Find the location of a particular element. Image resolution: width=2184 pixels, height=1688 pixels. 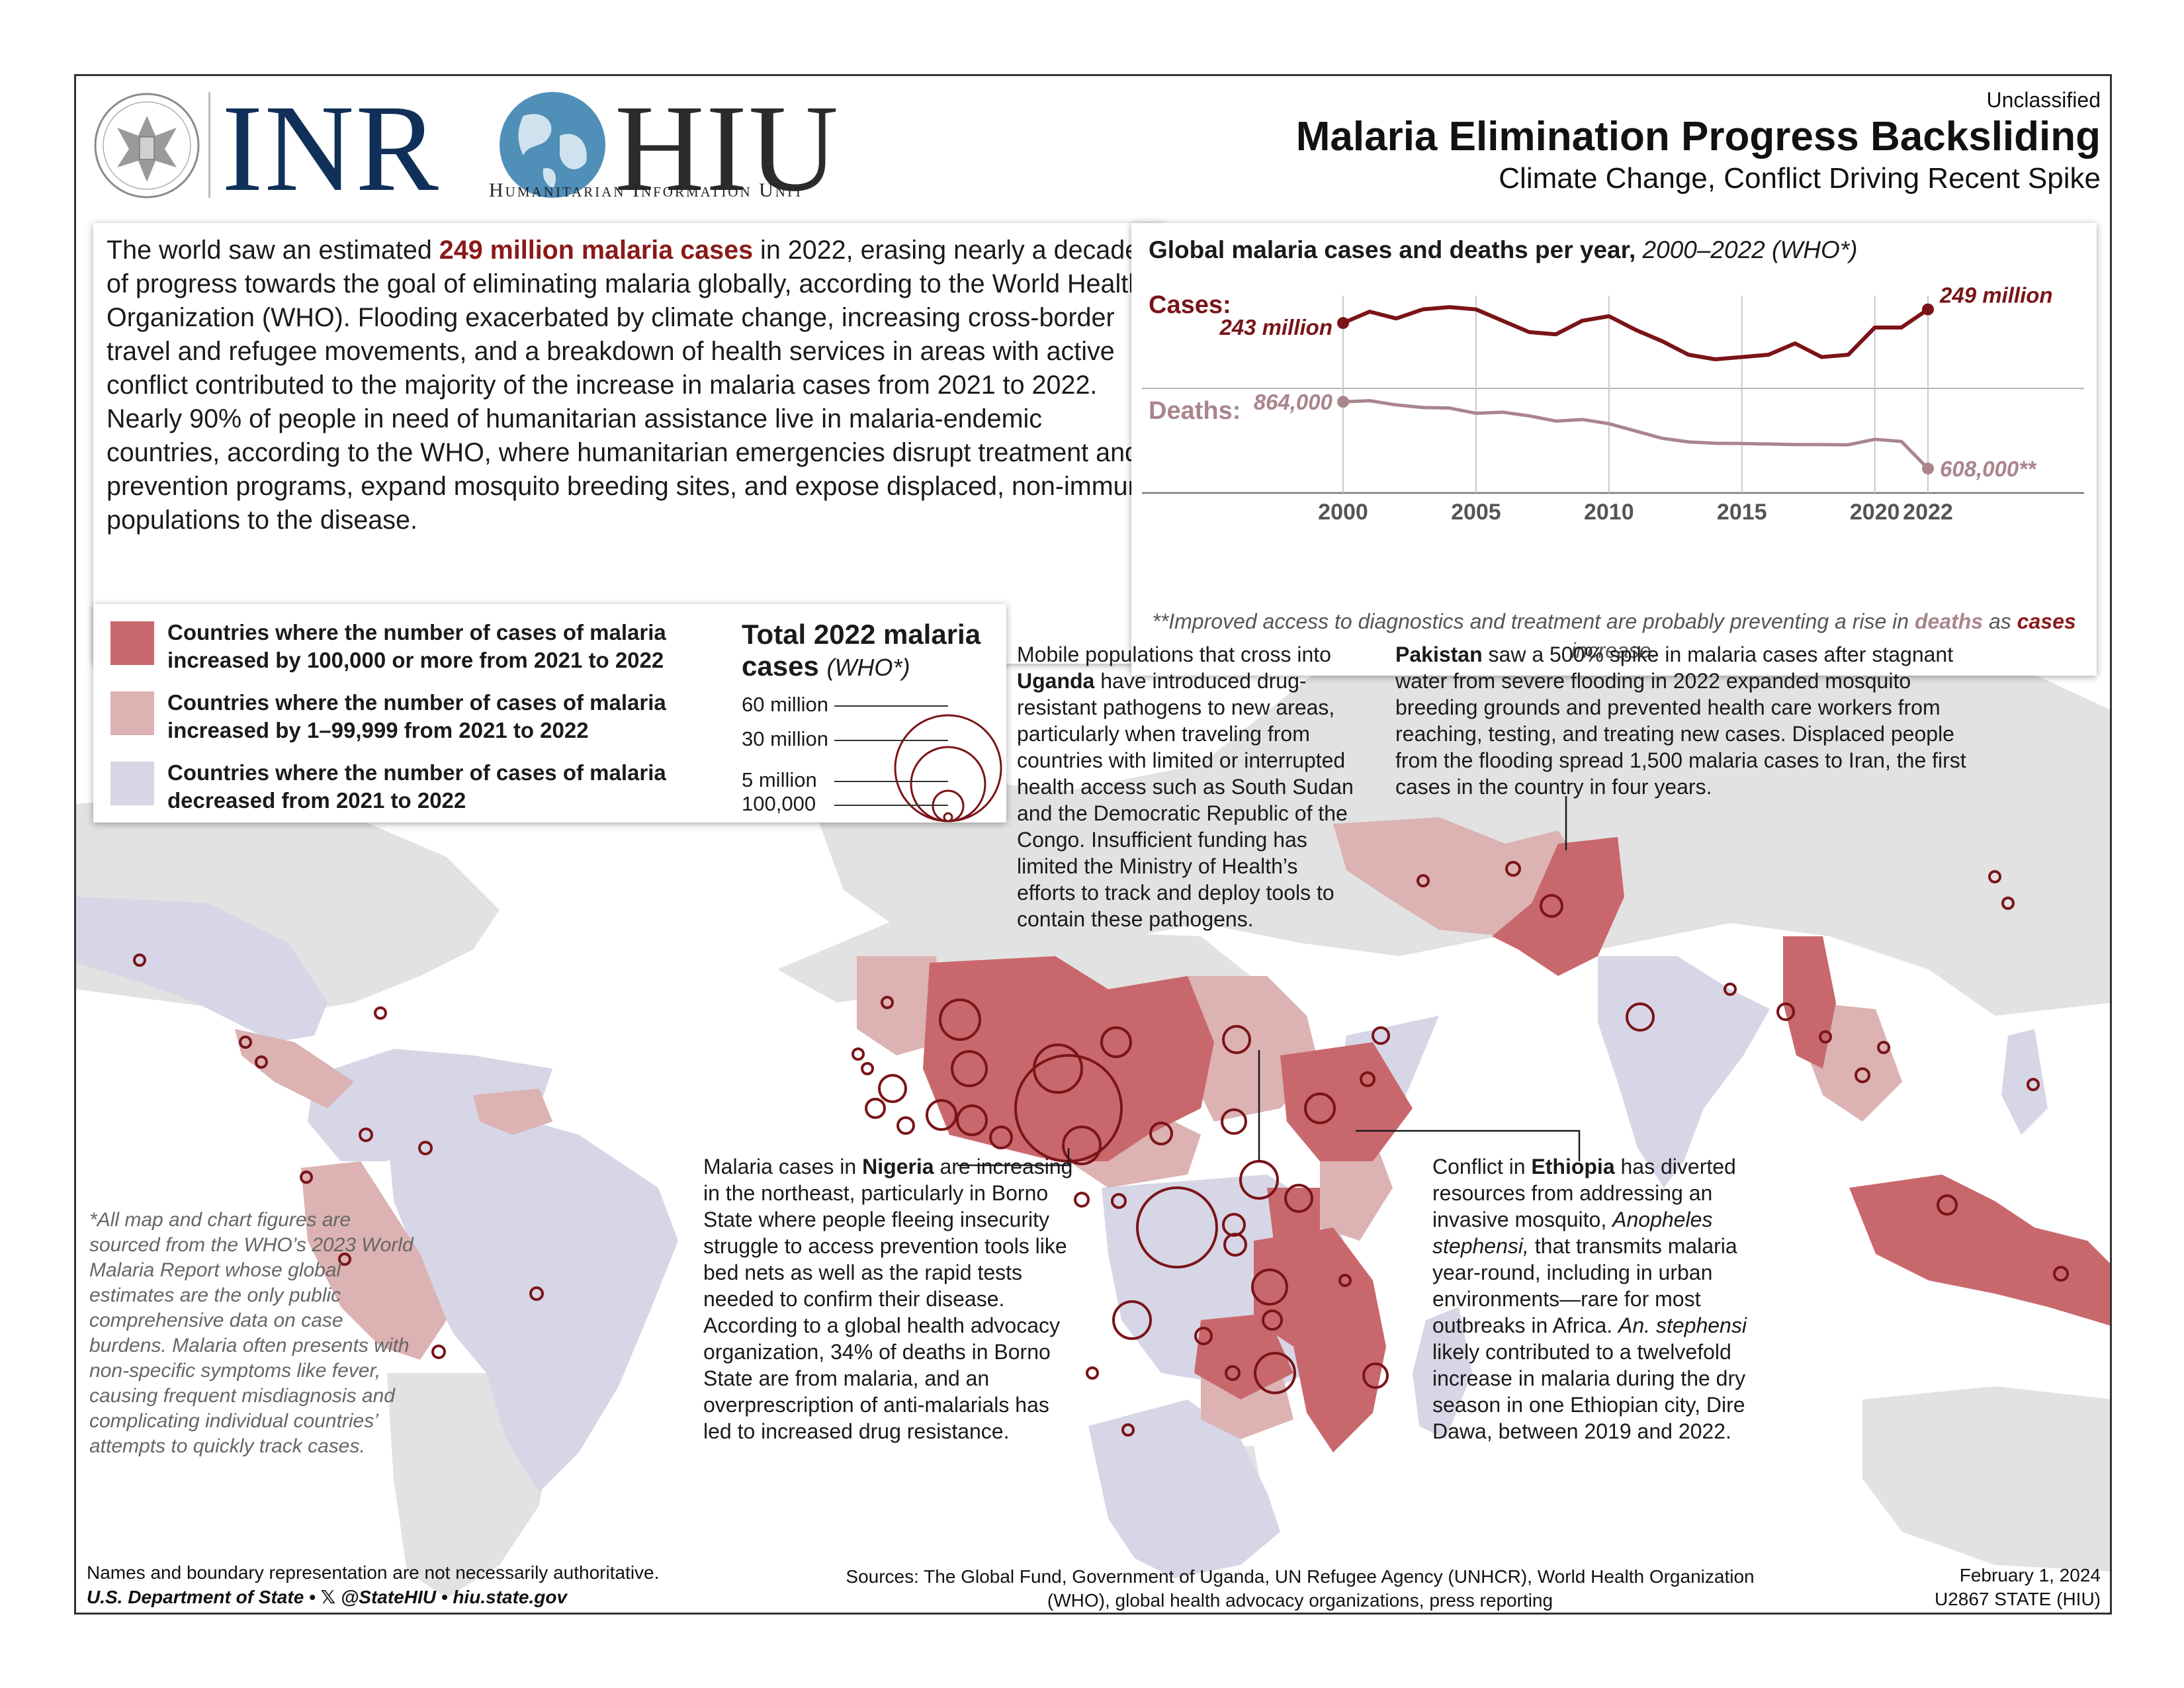

region-mauritania-mali-west is located at coordinates (900, 1005).